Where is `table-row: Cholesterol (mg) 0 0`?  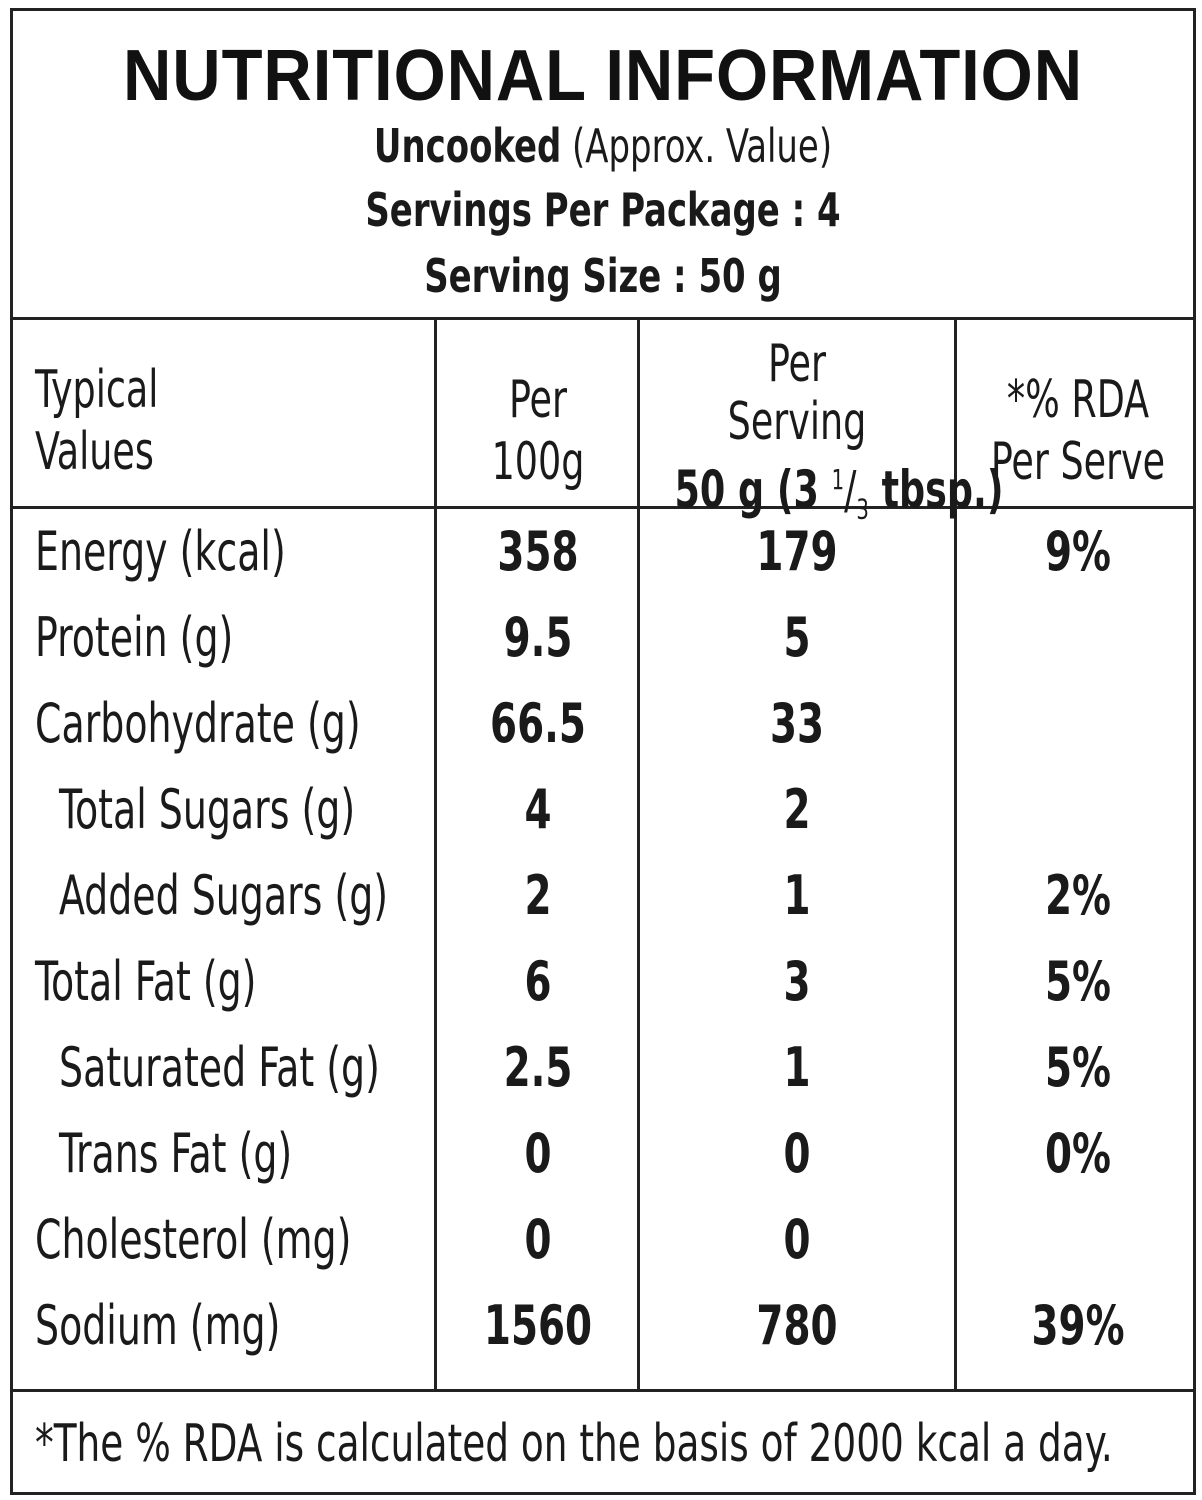
table-row: Cholesterol (mg) 0 0 is located at coordinates (603, 1240).